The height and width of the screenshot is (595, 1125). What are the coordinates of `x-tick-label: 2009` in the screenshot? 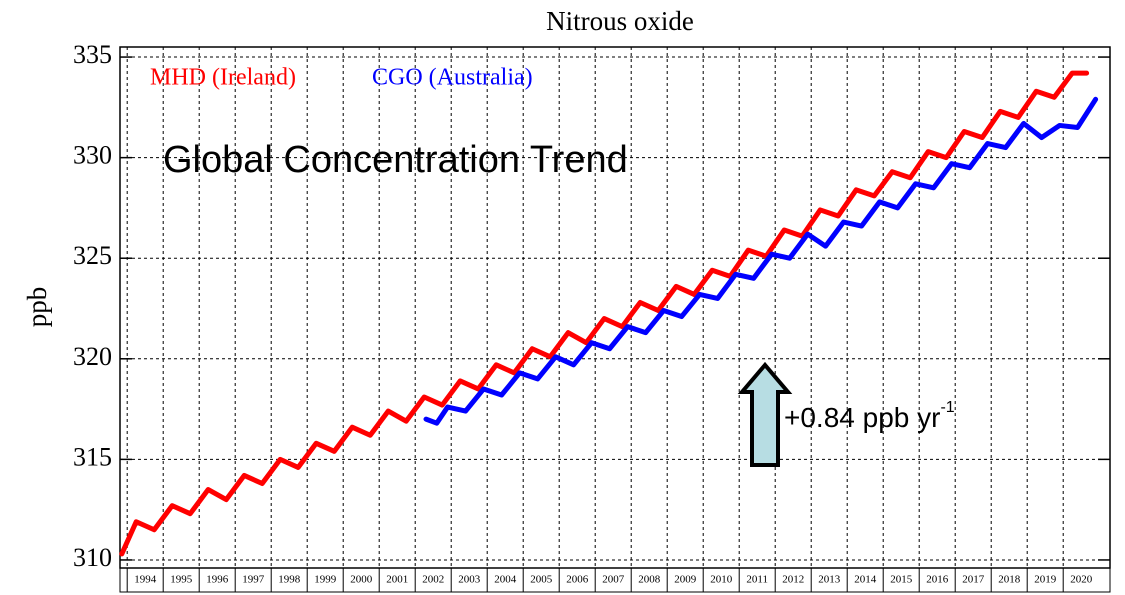 It's located at (685, 580).